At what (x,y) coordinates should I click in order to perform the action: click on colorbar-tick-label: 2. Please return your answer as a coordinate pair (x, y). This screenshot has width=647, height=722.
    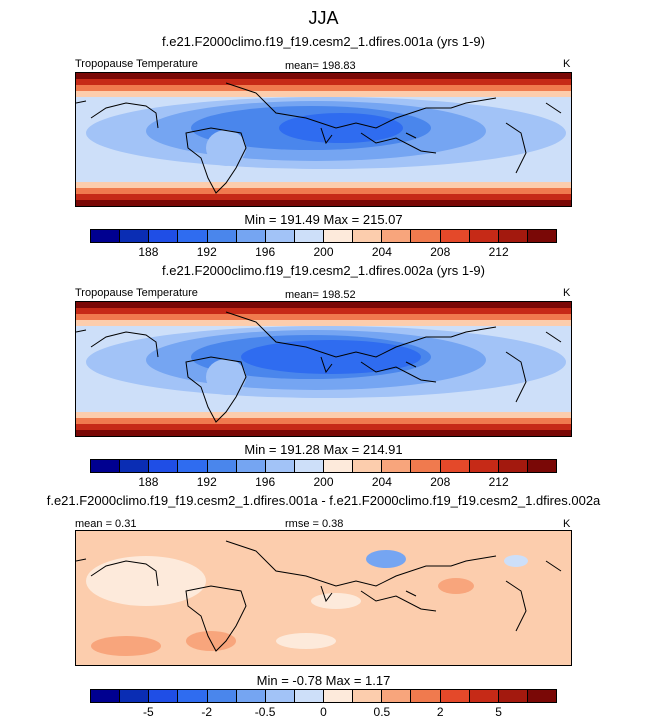
    Looking at the image, I should click on (440, 712).